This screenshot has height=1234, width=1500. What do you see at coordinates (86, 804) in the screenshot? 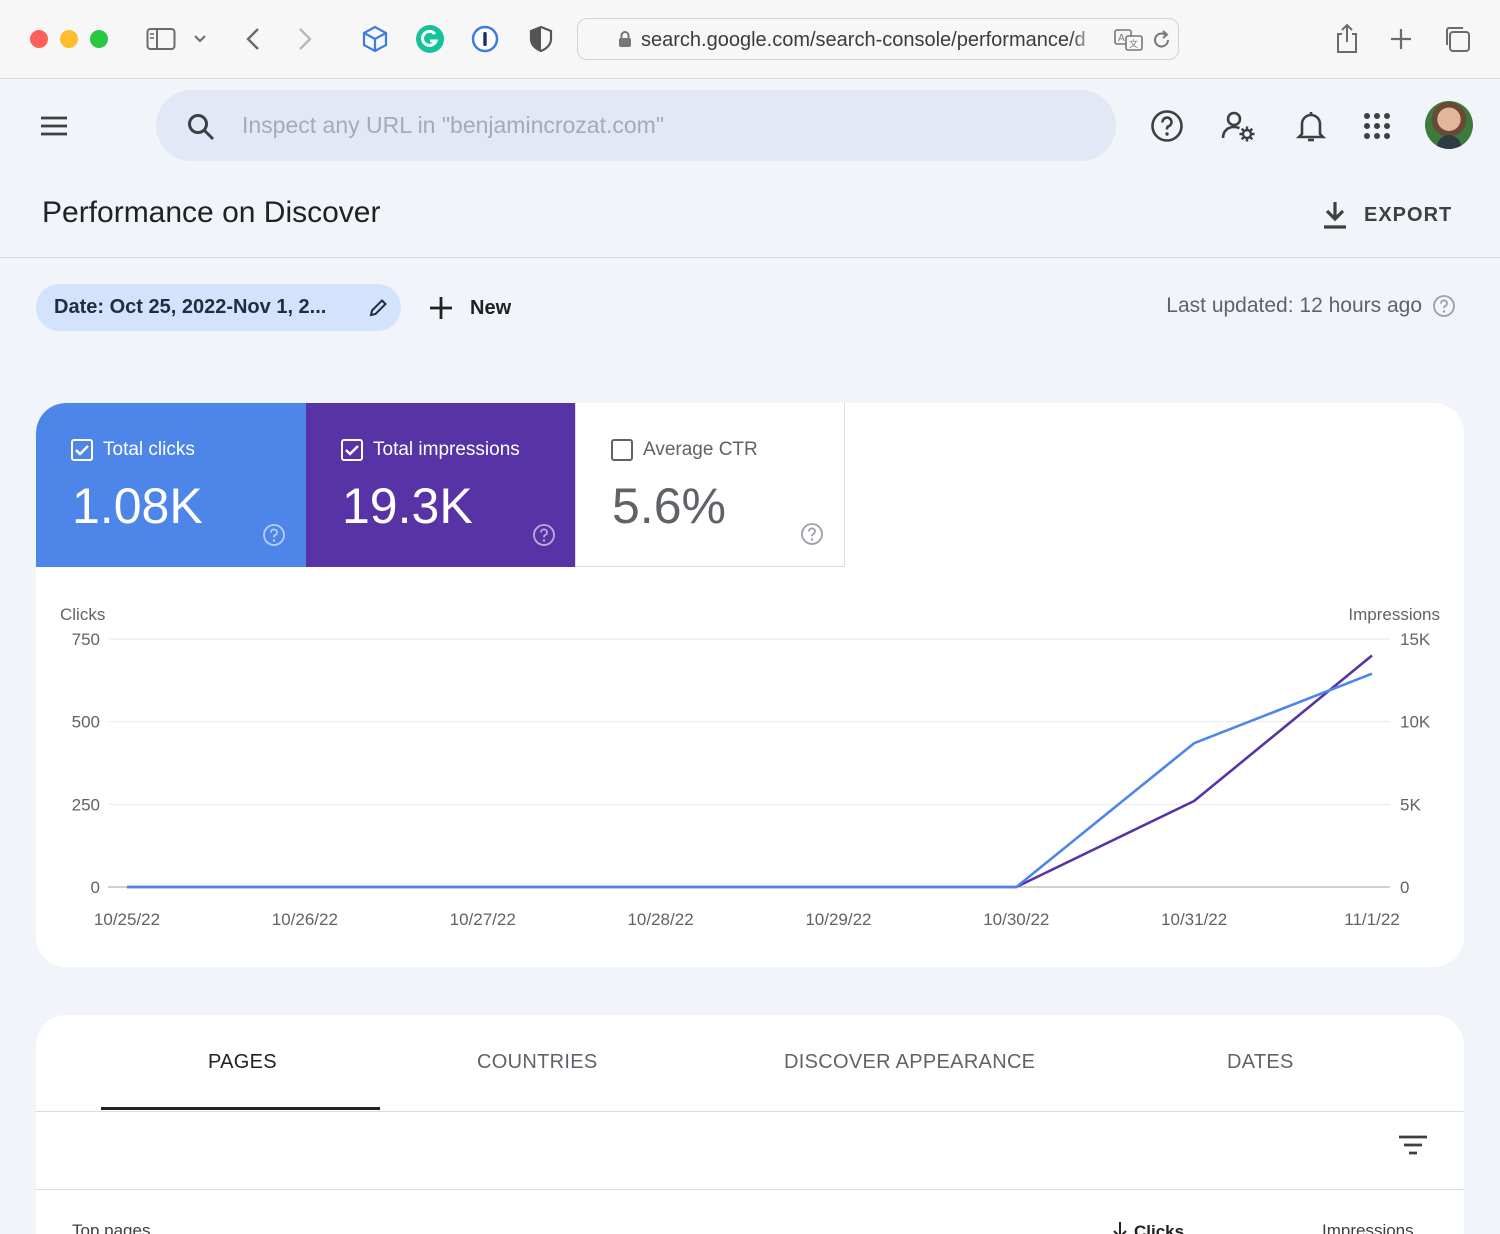
I see `y-left-tick-label: 250` at bounding box center [86, 804].